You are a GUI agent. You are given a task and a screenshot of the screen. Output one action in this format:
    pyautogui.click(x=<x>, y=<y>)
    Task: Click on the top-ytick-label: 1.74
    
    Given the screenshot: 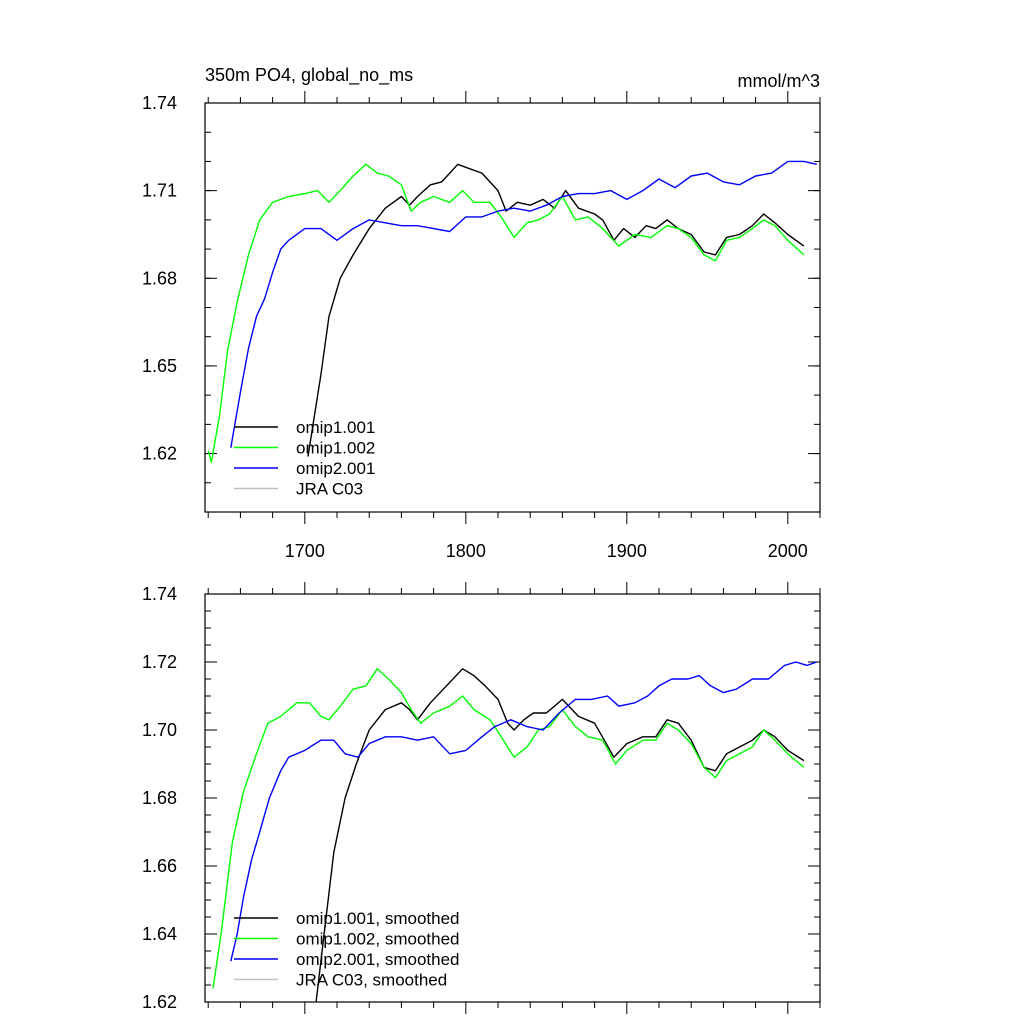 What is the action you would take?
    pyautogui.click(x=159, y=103)
    